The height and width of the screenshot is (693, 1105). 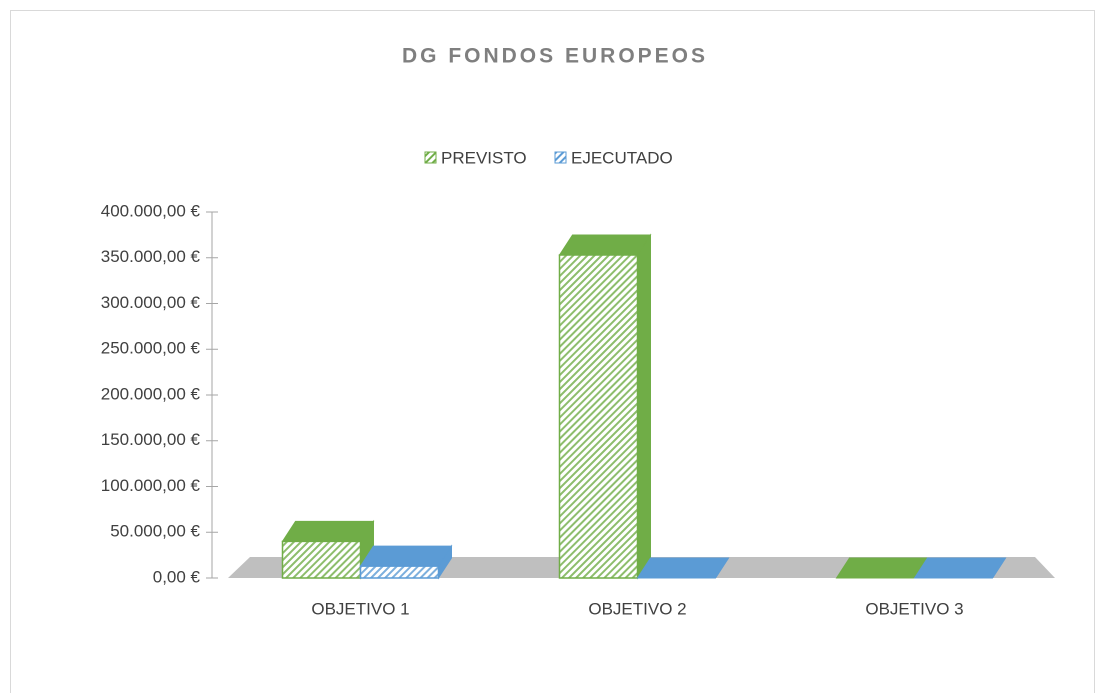 I want to click on x-tick-label: OBJETIVO 3, so click(x=914, y=608).